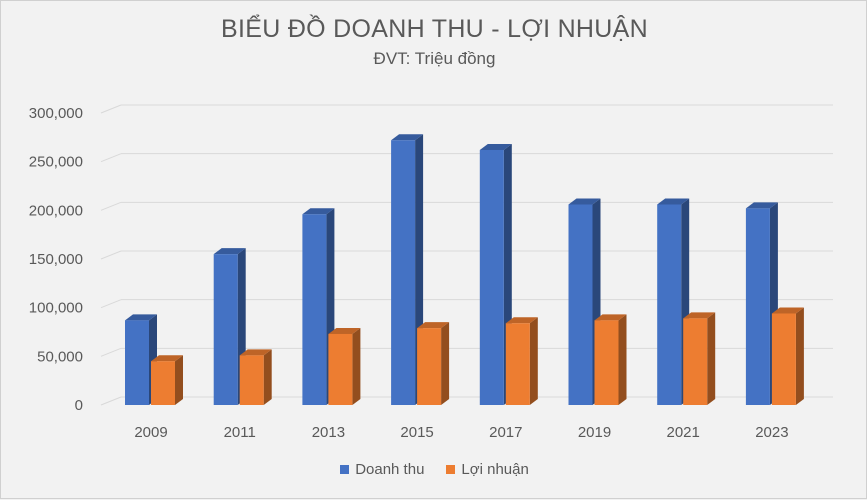  Describe the element at coordinates (60, 356) in the screenshot. I see `y-tick-label: 50,000` at that location.